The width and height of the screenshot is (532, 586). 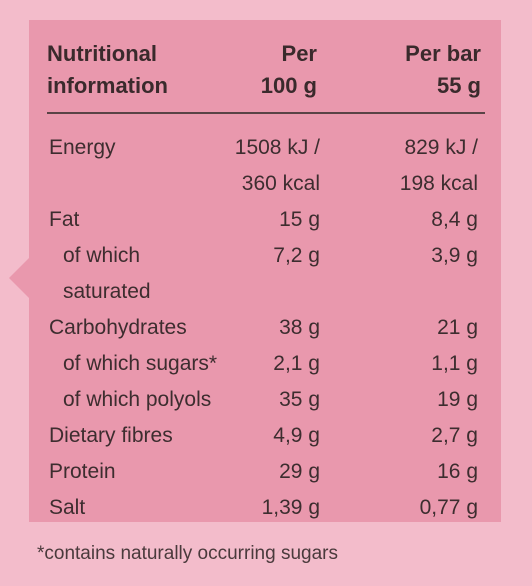 What do you see at coordinates (265, 256) in the screenshot?
I see `table-row: of which 7,2 g 3,9 g` at bounding box center [265, 256].